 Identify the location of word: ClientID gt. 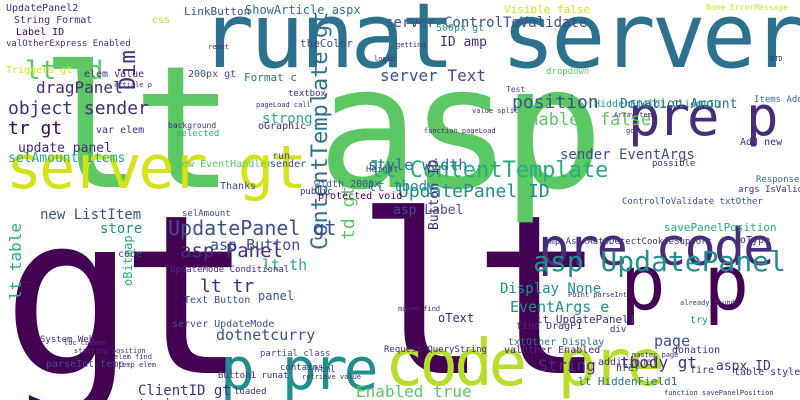
(184, 391).